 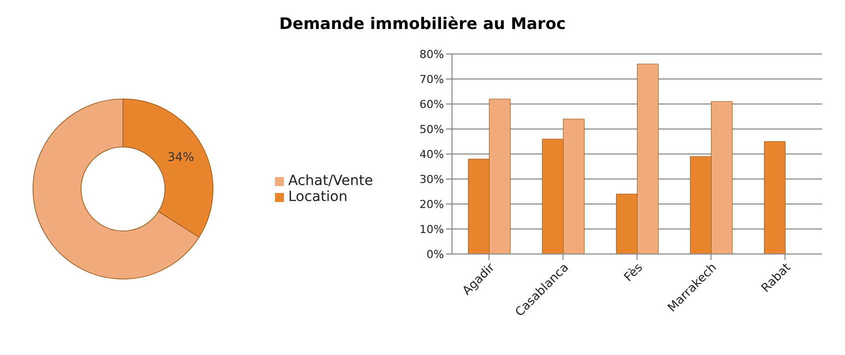 What do you see at coordinates (432, 129) in the screenshot?
I see `y-tick-label: 50%` at bounding box center [432, 129].